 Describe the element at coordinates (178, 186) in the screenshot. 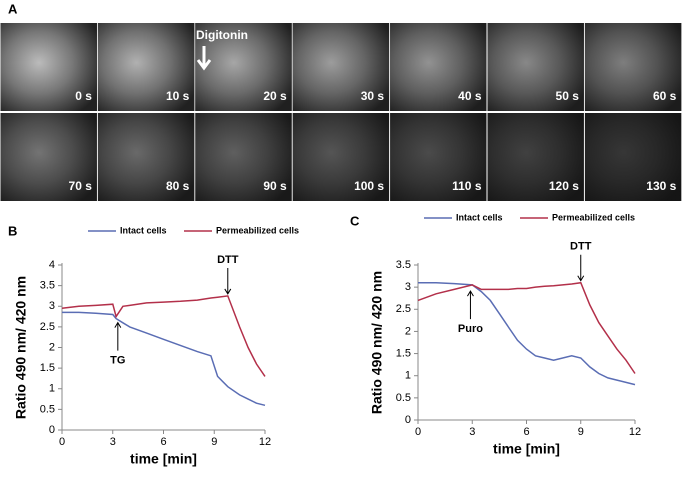

I see `frame-time: 80 s` at that location.